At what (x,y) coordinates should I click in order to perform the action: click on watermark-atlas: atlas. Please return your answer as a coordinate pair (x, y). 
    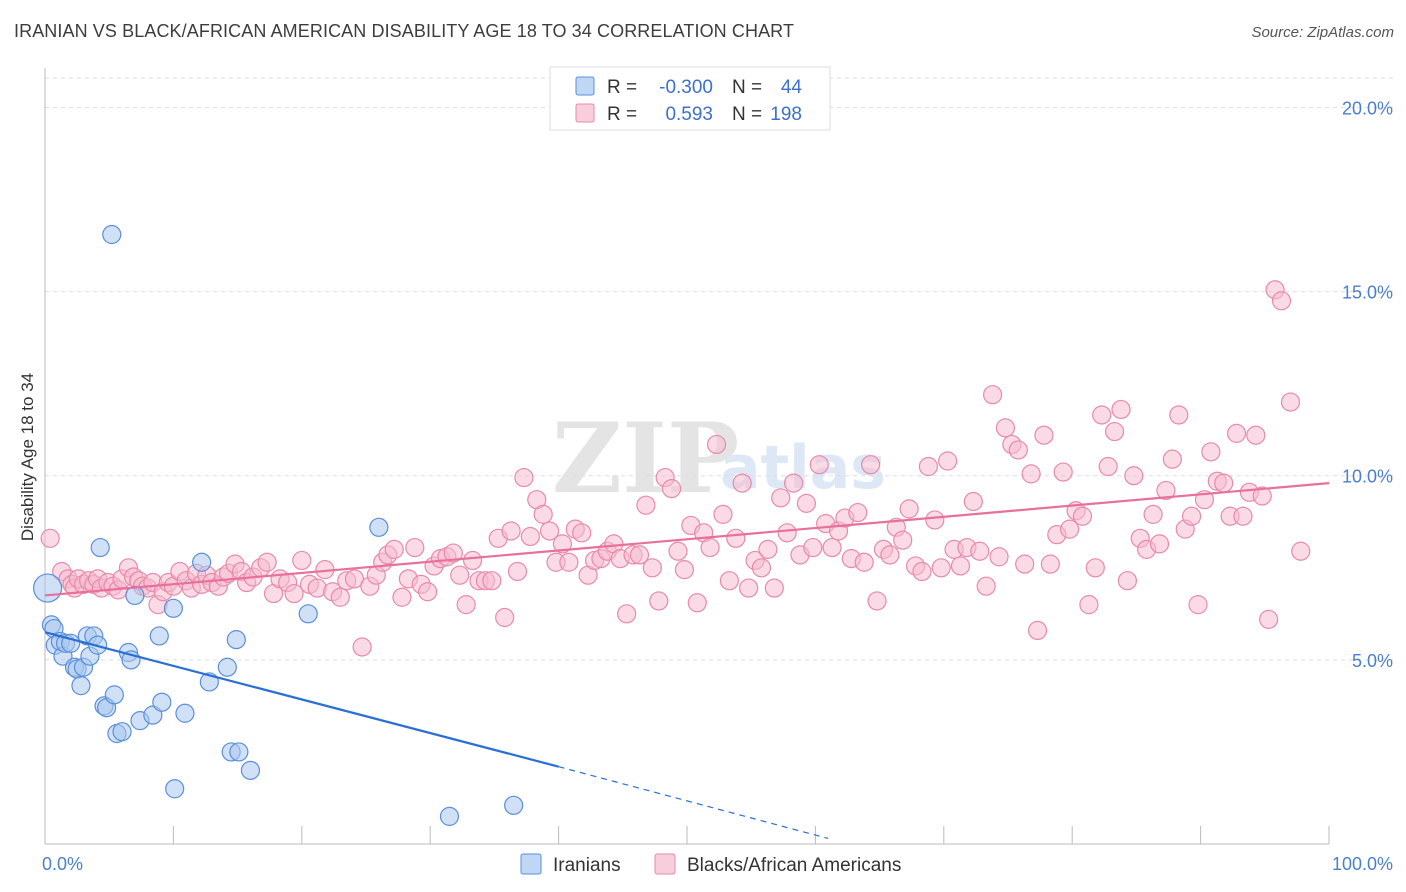
    Looking at the image, I should click on (803, 468).